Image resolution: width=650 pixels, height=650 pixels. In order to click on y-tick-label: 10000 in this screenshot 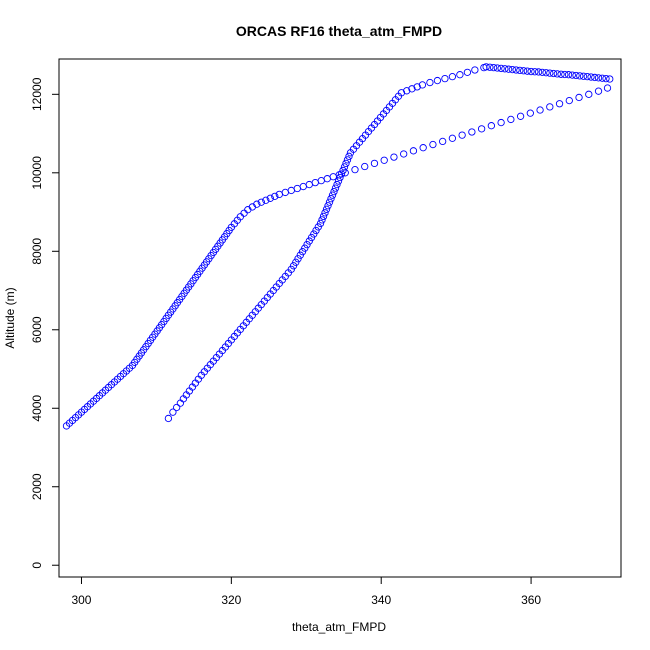, I will do `click(37, 173)`.